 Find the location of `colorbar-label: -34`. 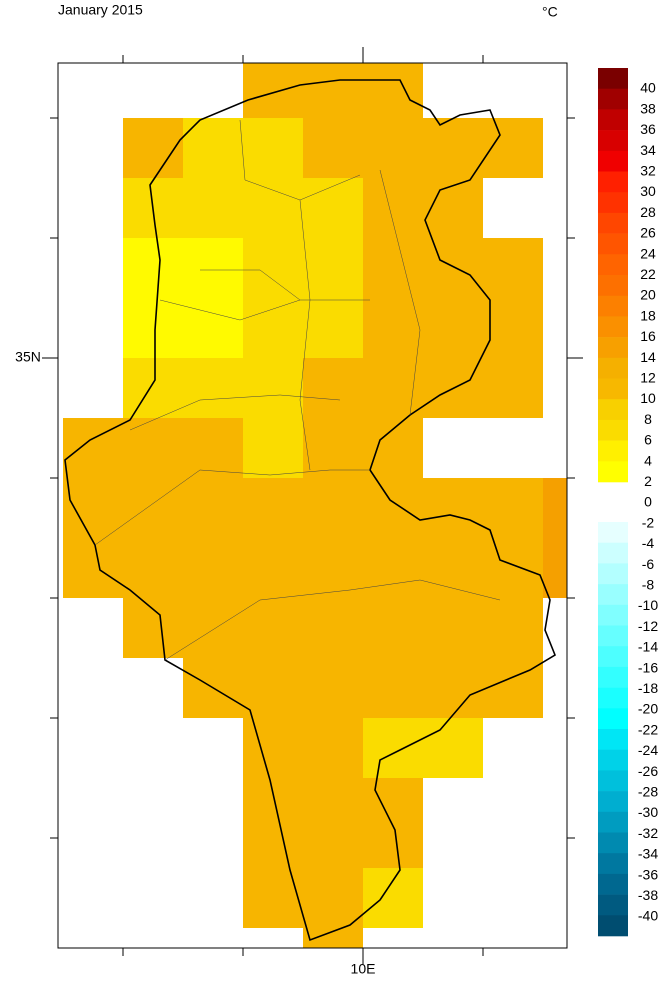

colorbar-label: -34 is located at coordinates (648, 854).